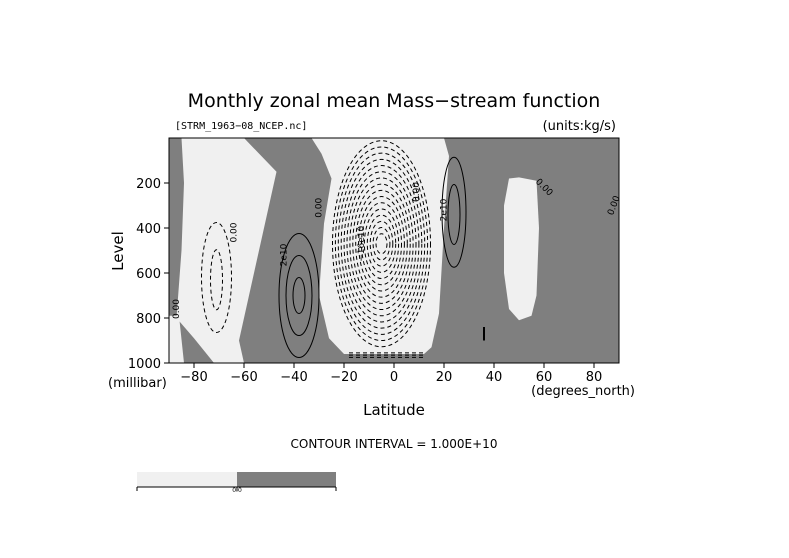 The width and height of the screenshot is (789, 558). I want to click on contour-lines, so click(343, 249).